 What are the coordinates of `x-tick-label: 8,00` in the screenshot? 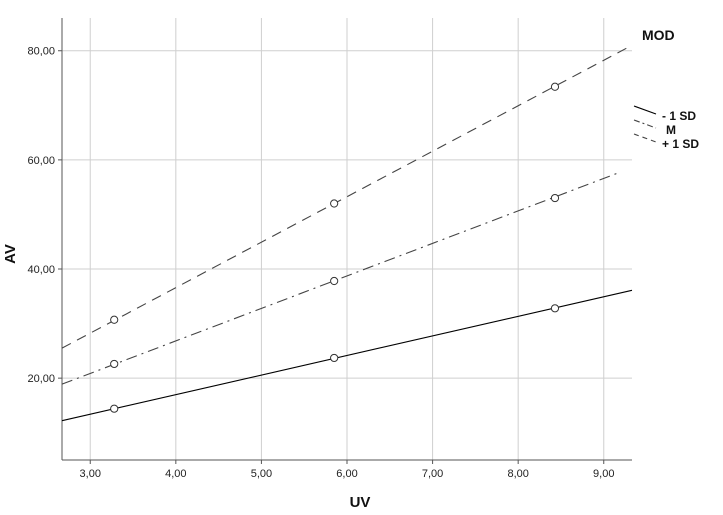 It's located at (517, 474).